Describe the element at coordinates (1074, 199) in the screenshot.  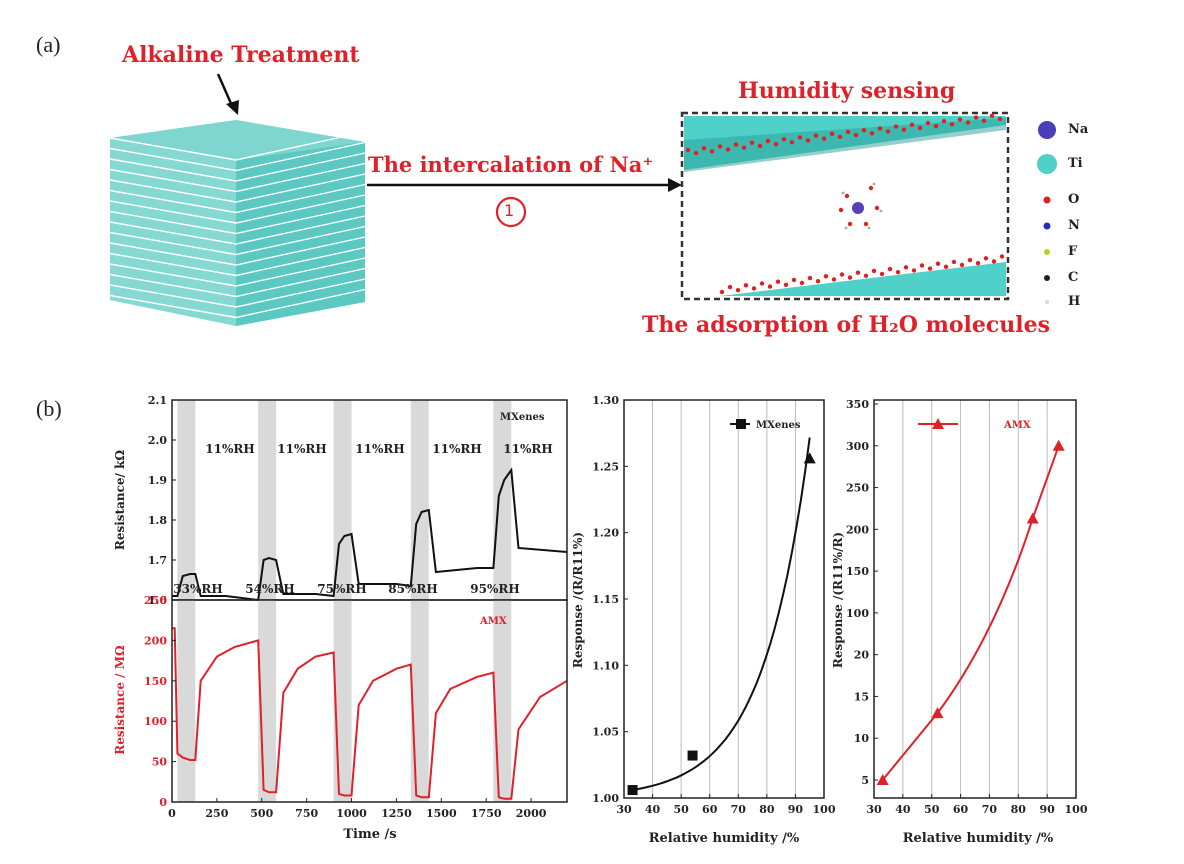
I see `legend-o: O` at that location.